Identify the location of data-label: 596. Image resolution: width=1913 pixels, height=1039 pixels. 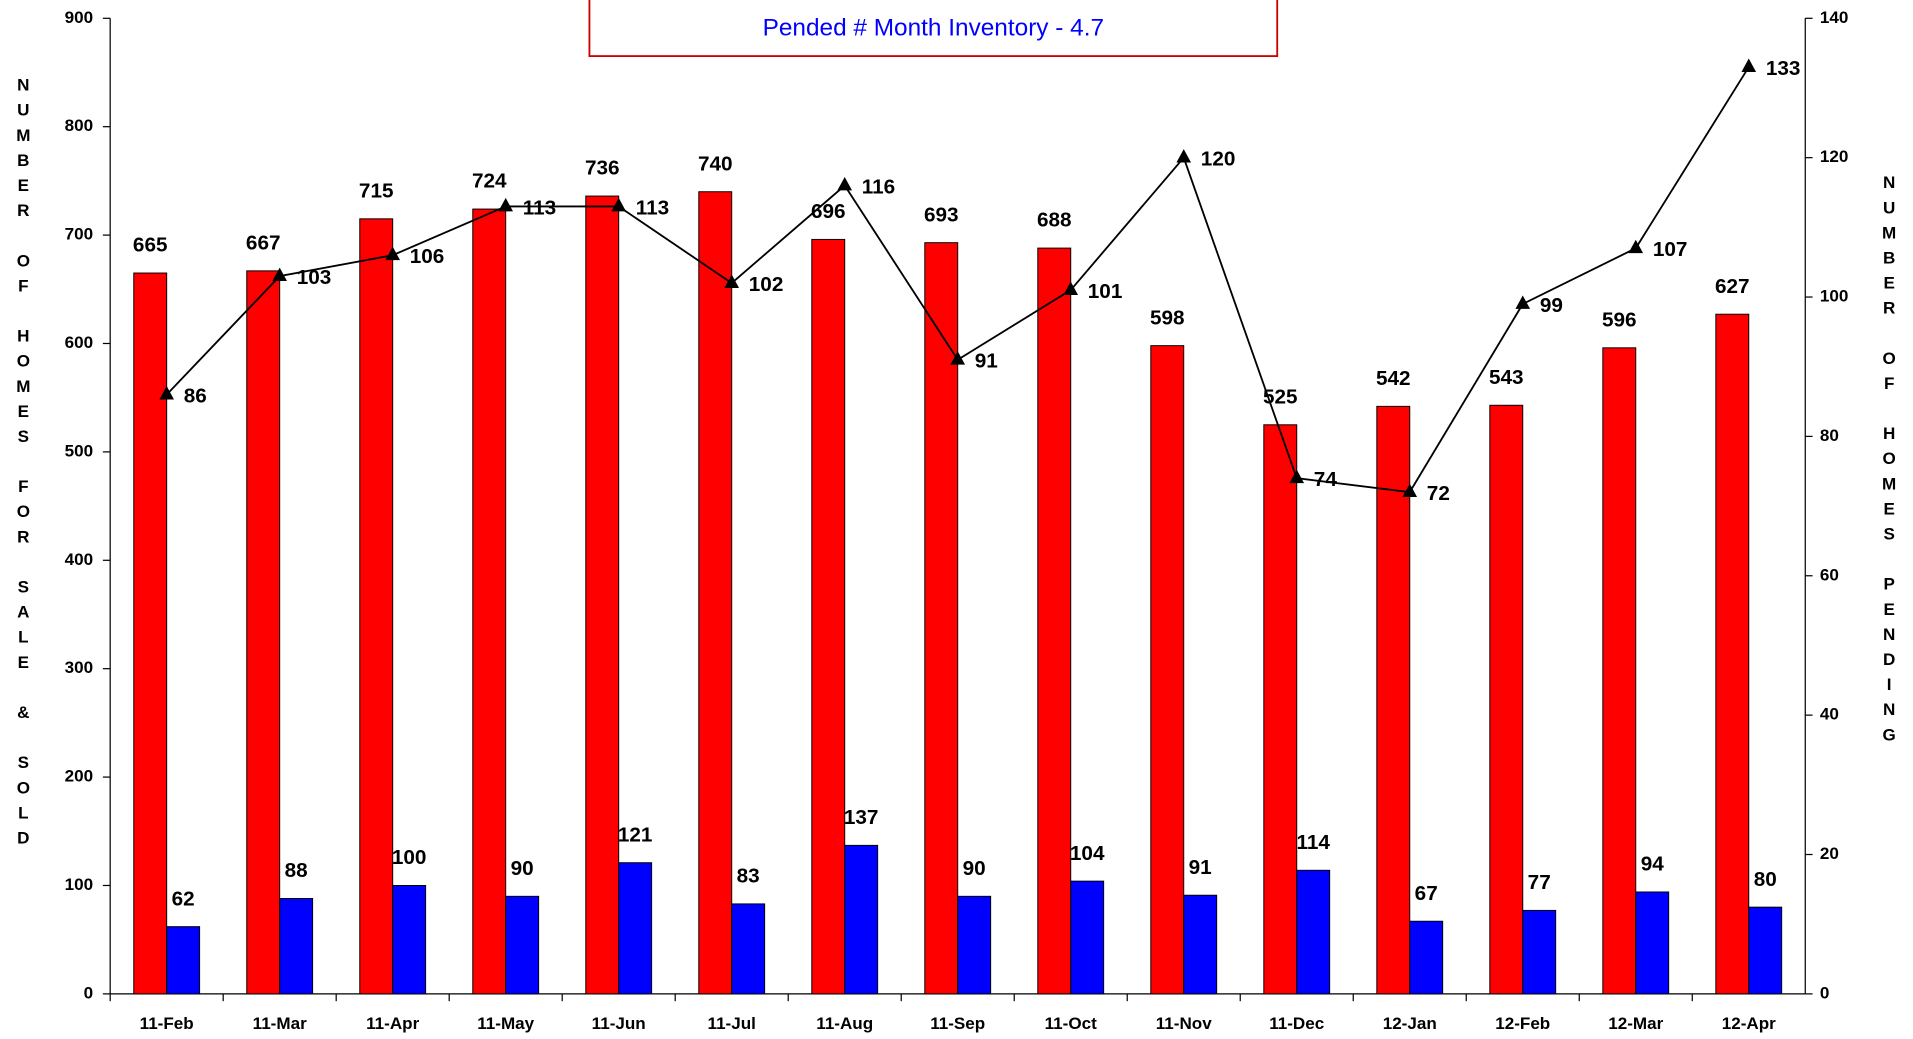
(1619, 319).